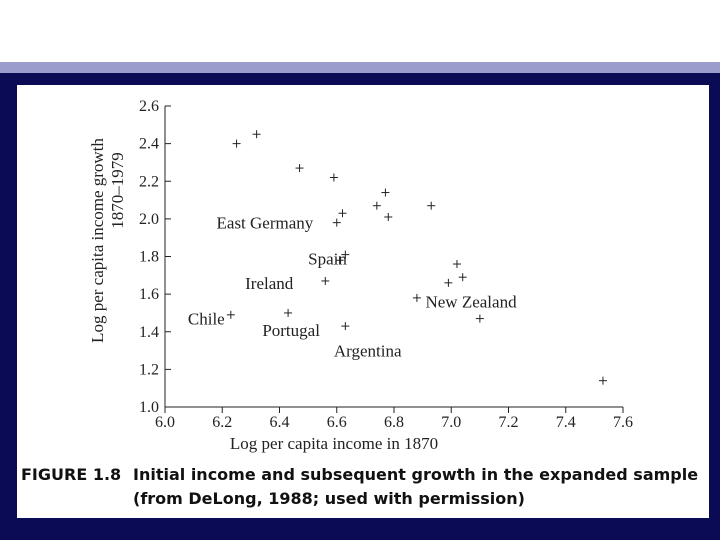  What do you see at coordinates (509, 422) in the screenshot?
I see `x-tick-label: 7.2` at bounding box center [509, 422].